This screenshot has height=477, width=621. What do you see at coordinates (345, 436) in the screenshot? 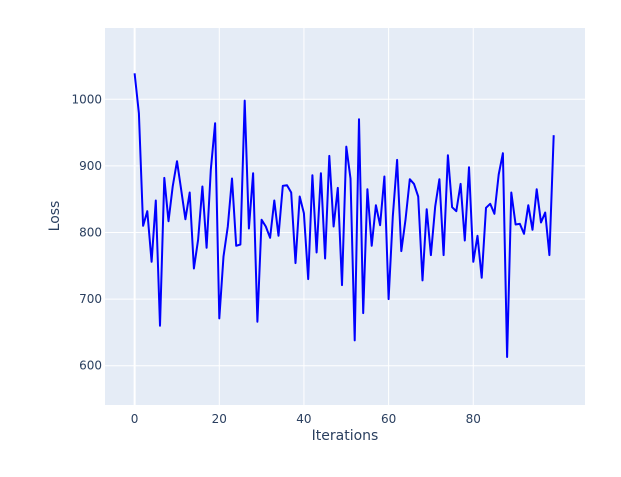
I see `x-axis-title: Iterations` at bounding box center [345, 436].